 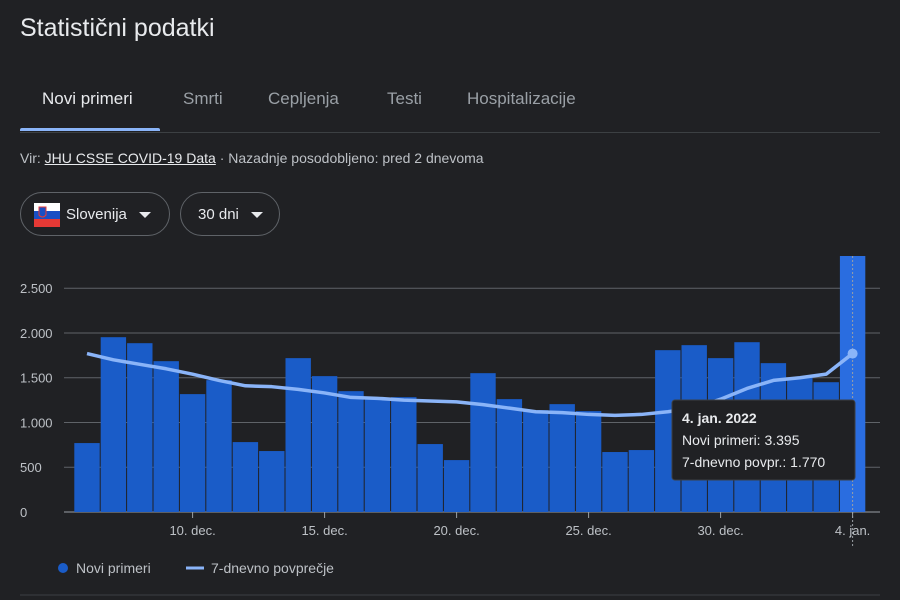 I want to click on tooltip-title: 4. jan. 2022, so click(x=719, y=418).